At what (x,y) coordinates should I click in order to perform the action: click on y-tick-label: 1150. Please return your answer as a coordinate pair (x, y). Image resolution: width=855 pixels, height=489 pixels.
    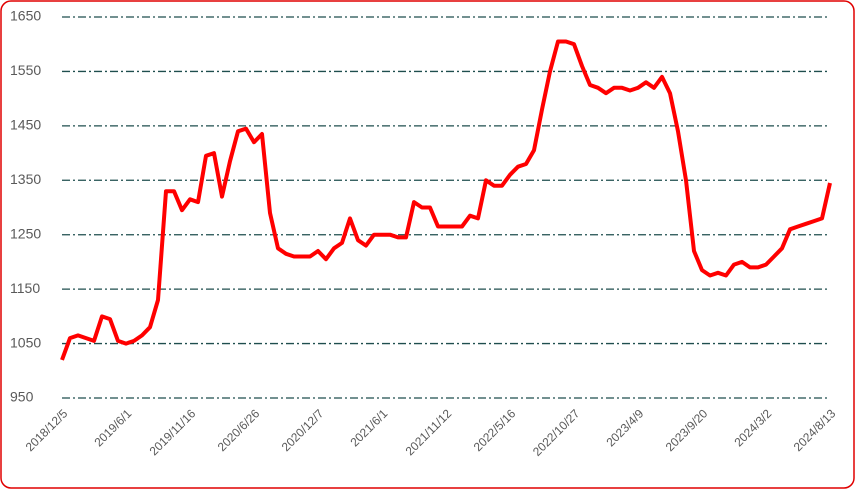
    Looking at the image, I should click on (25, 288).